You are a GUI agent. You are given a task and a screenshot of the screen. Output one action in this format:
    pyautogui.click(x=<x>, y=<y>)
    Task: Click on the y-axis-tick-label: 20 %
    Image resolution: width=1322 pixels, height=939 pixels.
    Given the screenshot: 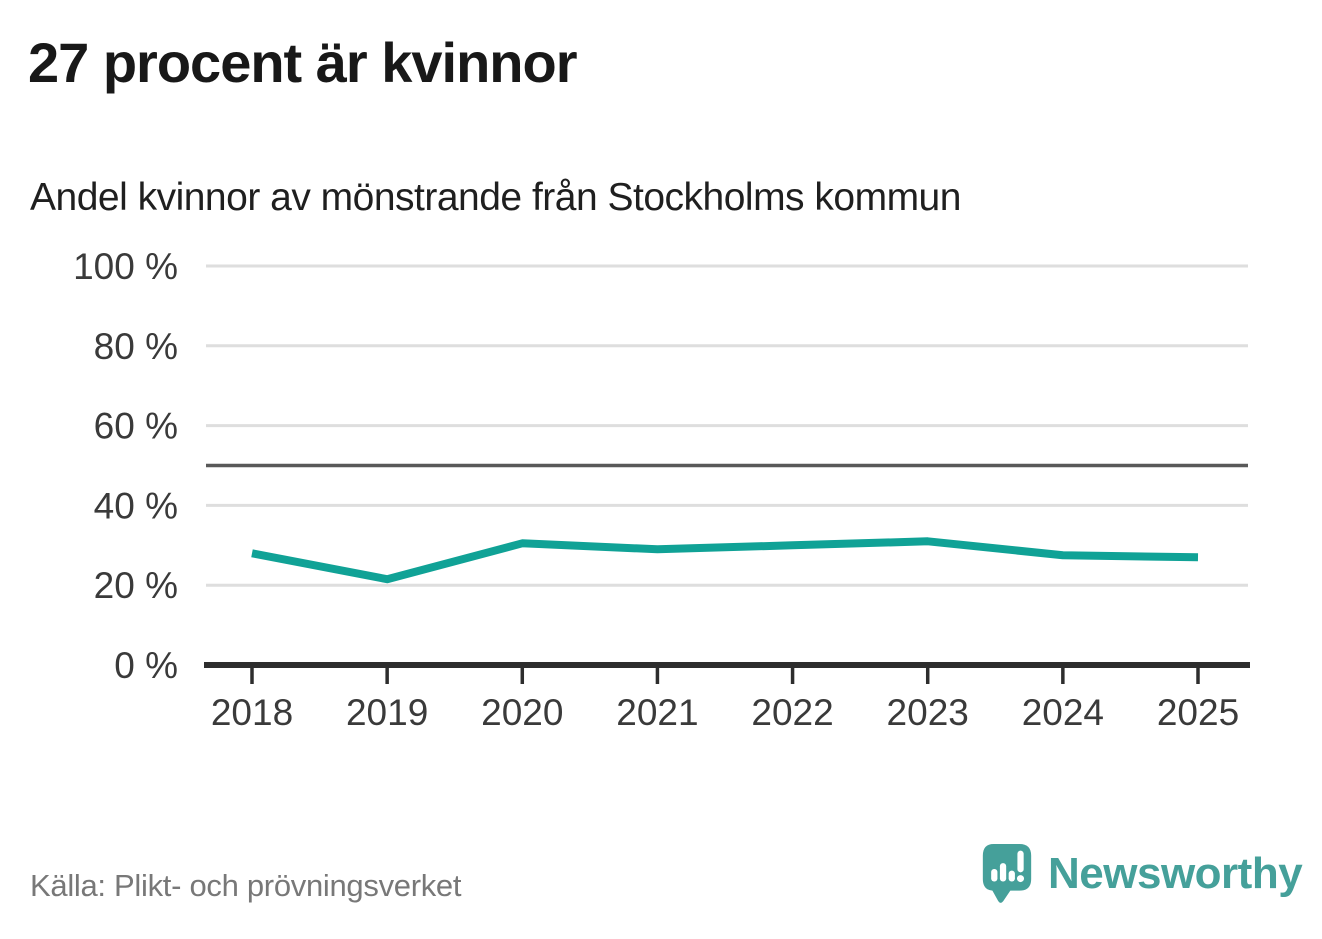 What is the action you would take?
    pyautogui.click(x=136, y=585)
    